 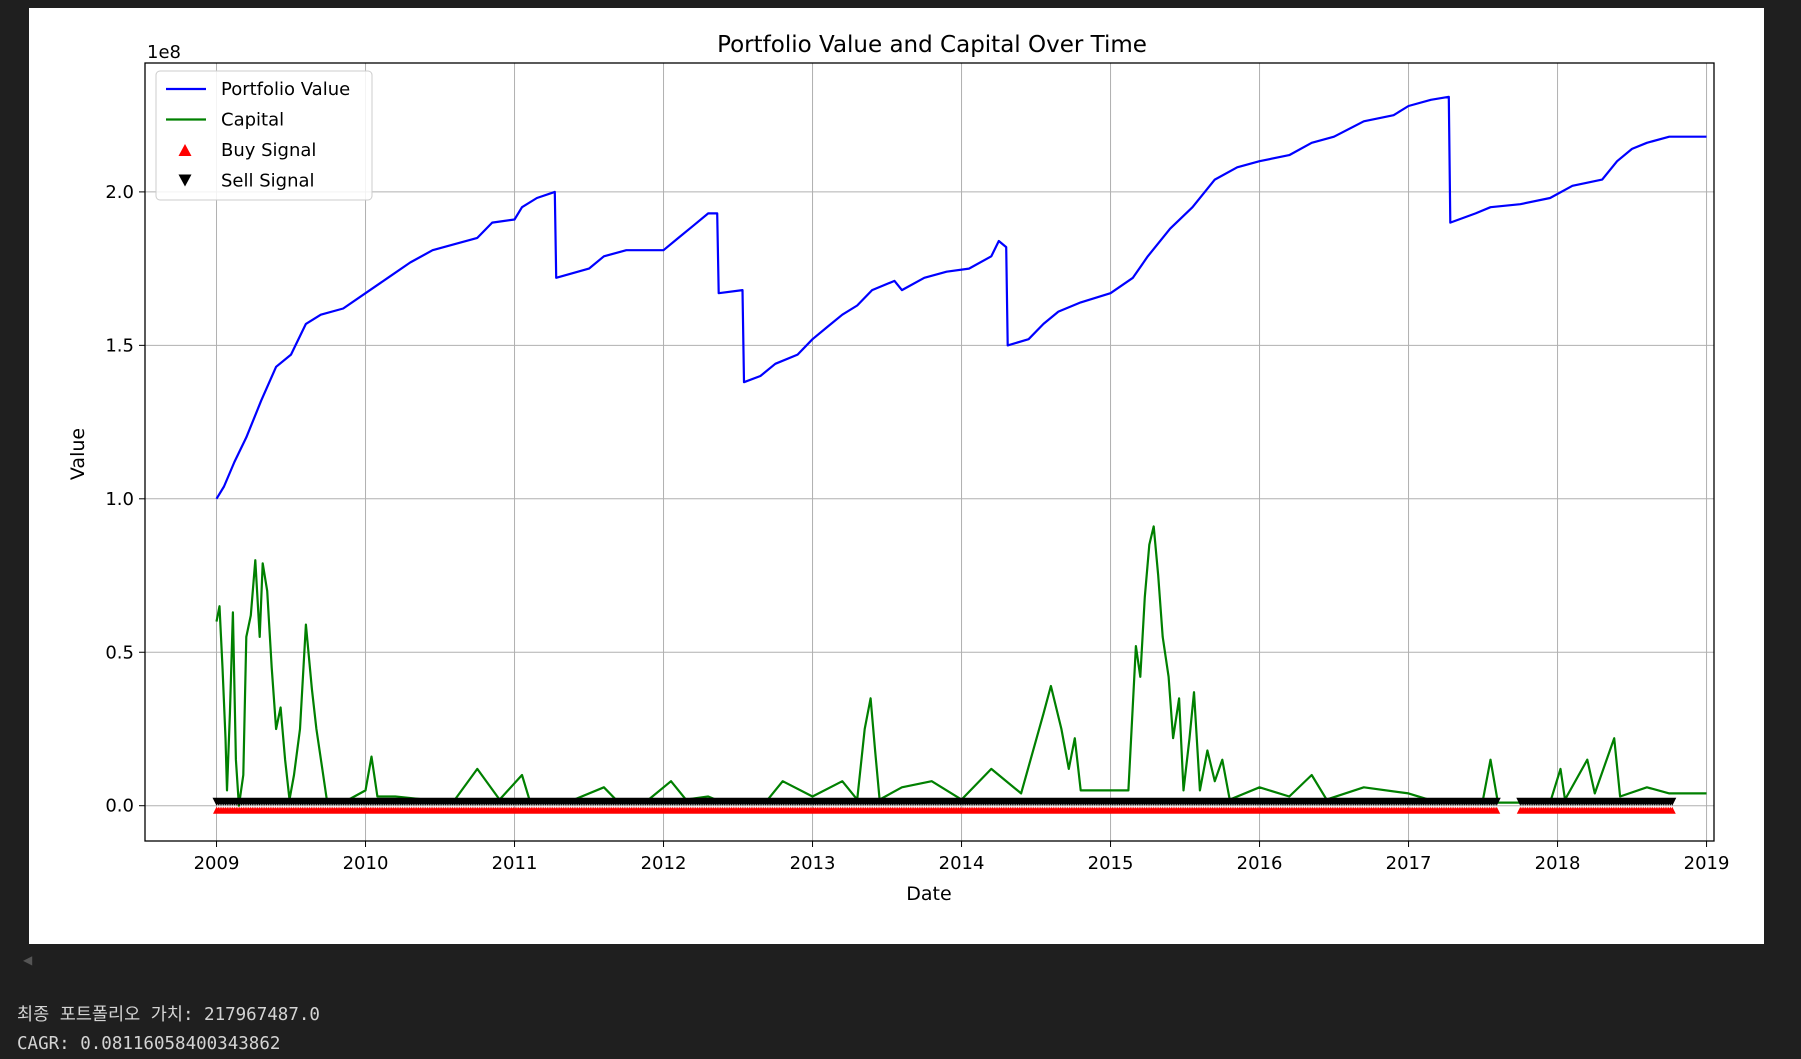 I want to click on y-offset-label: 1e8, so click(x=164, y=52).